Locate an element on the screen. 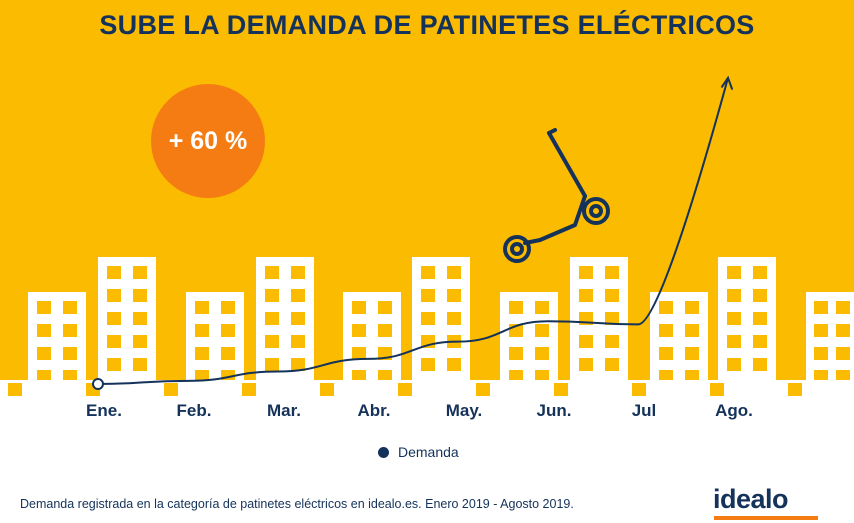 This screenshot has width=854, height=523. x-tick-label: Feb. is located at coordinates (194, 410).